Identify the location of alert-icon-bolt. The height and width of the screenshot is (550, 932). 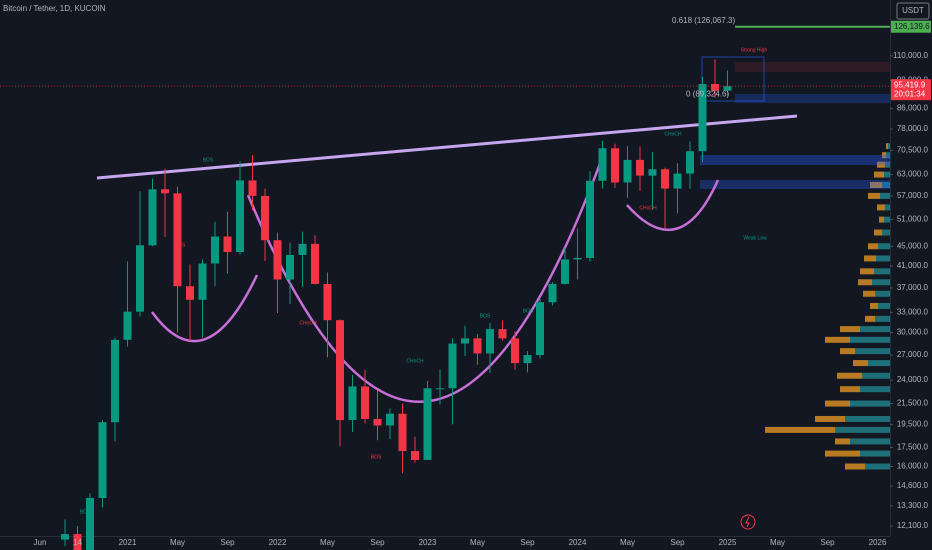
(747, 522).